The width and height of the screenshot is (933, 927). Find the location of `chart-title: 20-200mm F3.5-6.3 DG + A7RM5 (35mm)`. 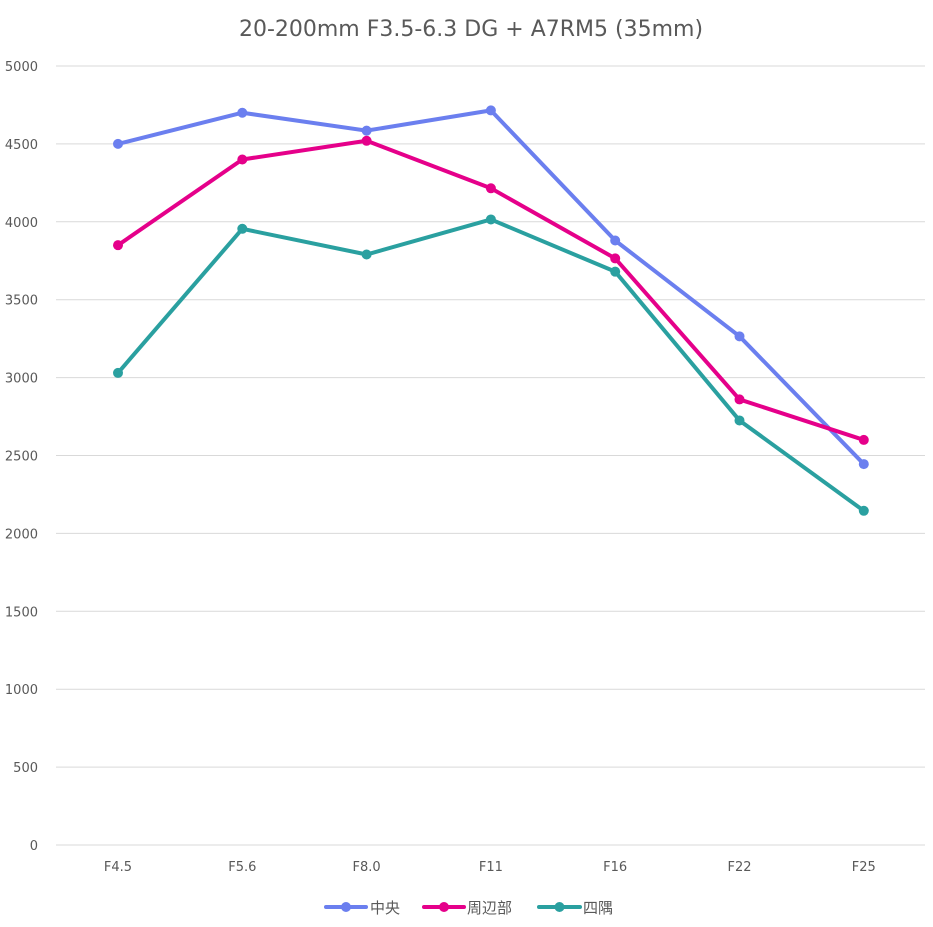

chart-title: 20-200mm F3.5-6.3 DG + A7RM5 (35mm) is located at coordinates (471, 29).